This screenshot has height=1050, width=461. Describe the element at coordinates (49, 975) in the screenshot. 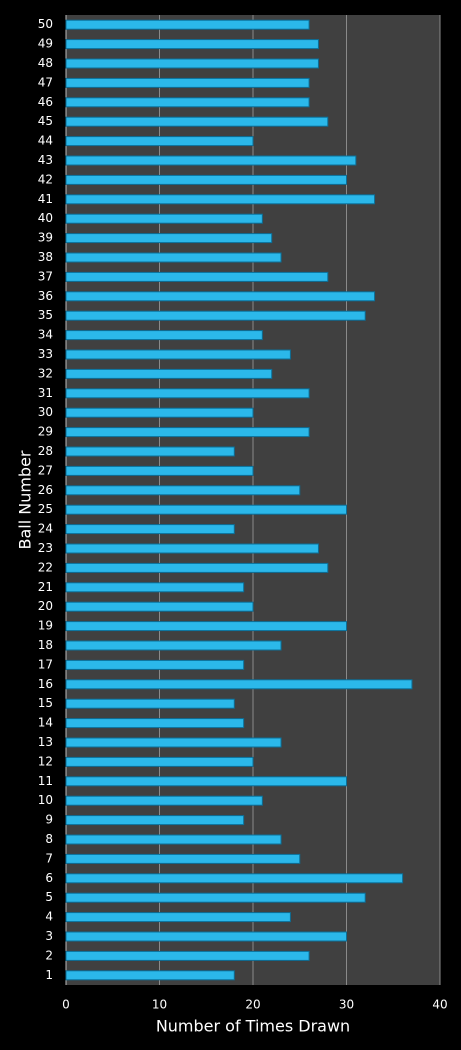

I see `y-tick-label: 1` at that location.